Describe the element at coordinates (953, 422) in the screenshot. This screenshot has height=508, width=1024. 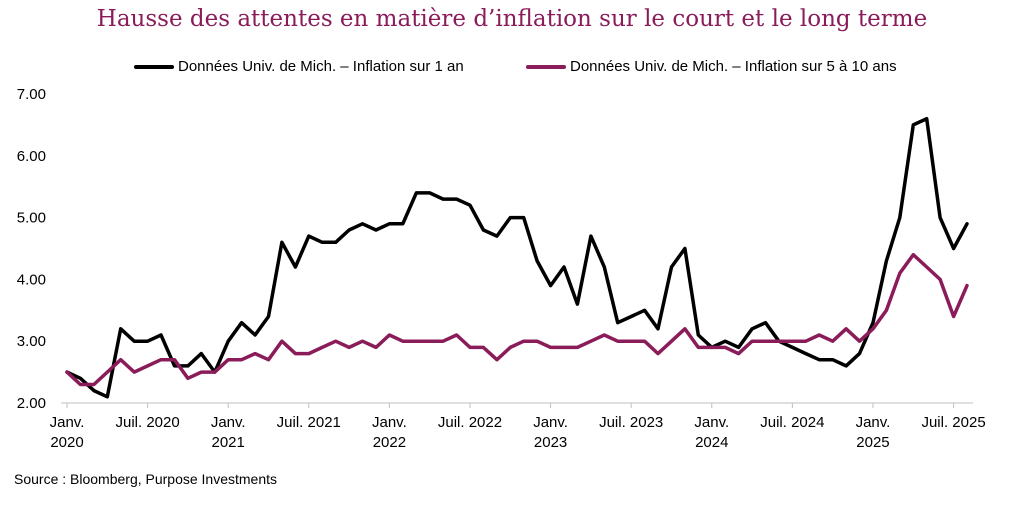
I see `x-tick-label: Juil. 2025` at that location.